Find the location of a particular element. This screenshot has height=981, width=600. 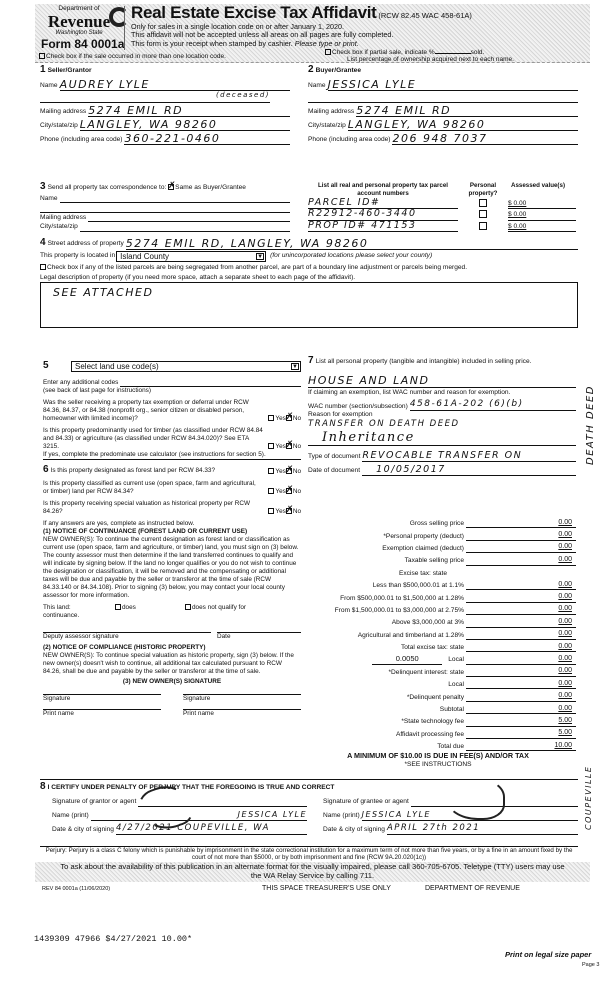

seller-mail-field: 5274 EMIL RD is located at coordinates (189, 111).